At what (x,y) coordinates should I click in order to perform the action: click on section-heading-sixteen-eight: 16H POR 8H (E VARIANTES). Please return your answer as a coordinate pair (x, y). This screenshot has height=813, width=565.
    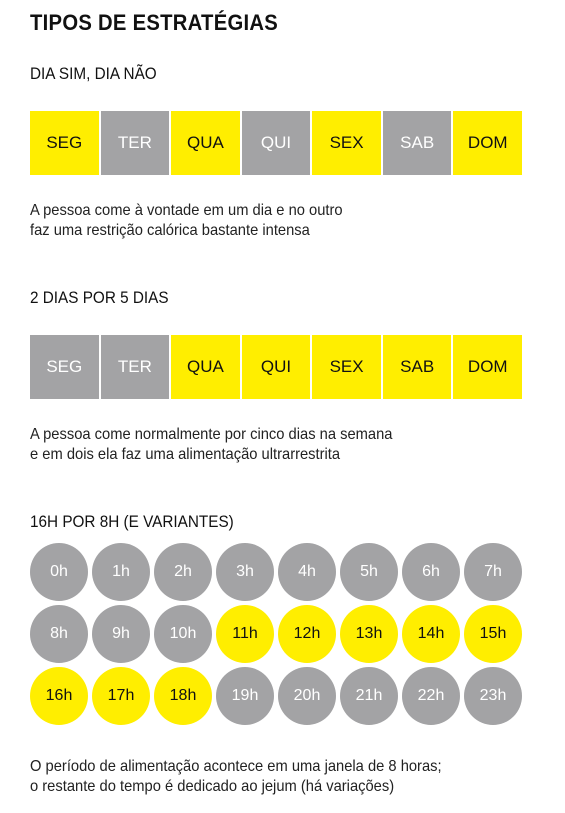
    Looking at the image, I should click on (132, 521).